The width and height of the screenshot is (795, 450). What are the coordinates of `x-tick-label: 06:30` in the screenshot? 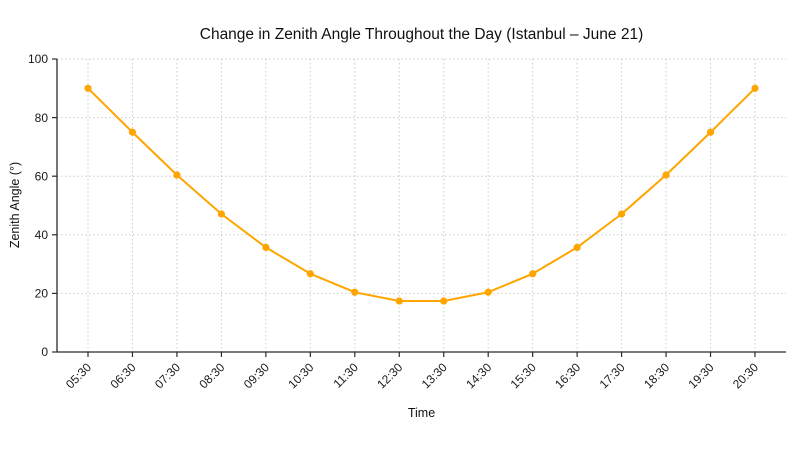 It's located at (122, 375).